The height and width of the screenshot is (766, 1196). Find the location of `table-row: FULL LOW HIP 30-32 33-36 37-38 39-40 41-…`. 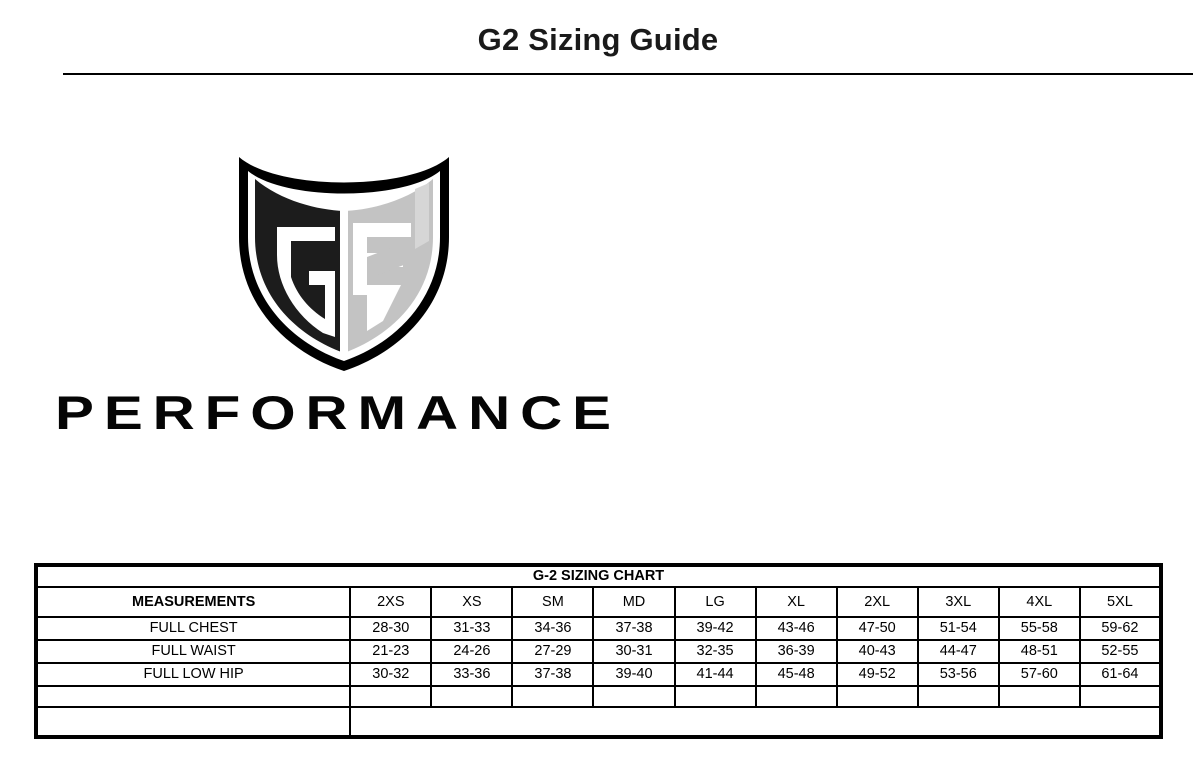

table-row: FULL LOW HIP 30-32 33-36 37-38 39-40 41-… is located at coordinates (598, 674).